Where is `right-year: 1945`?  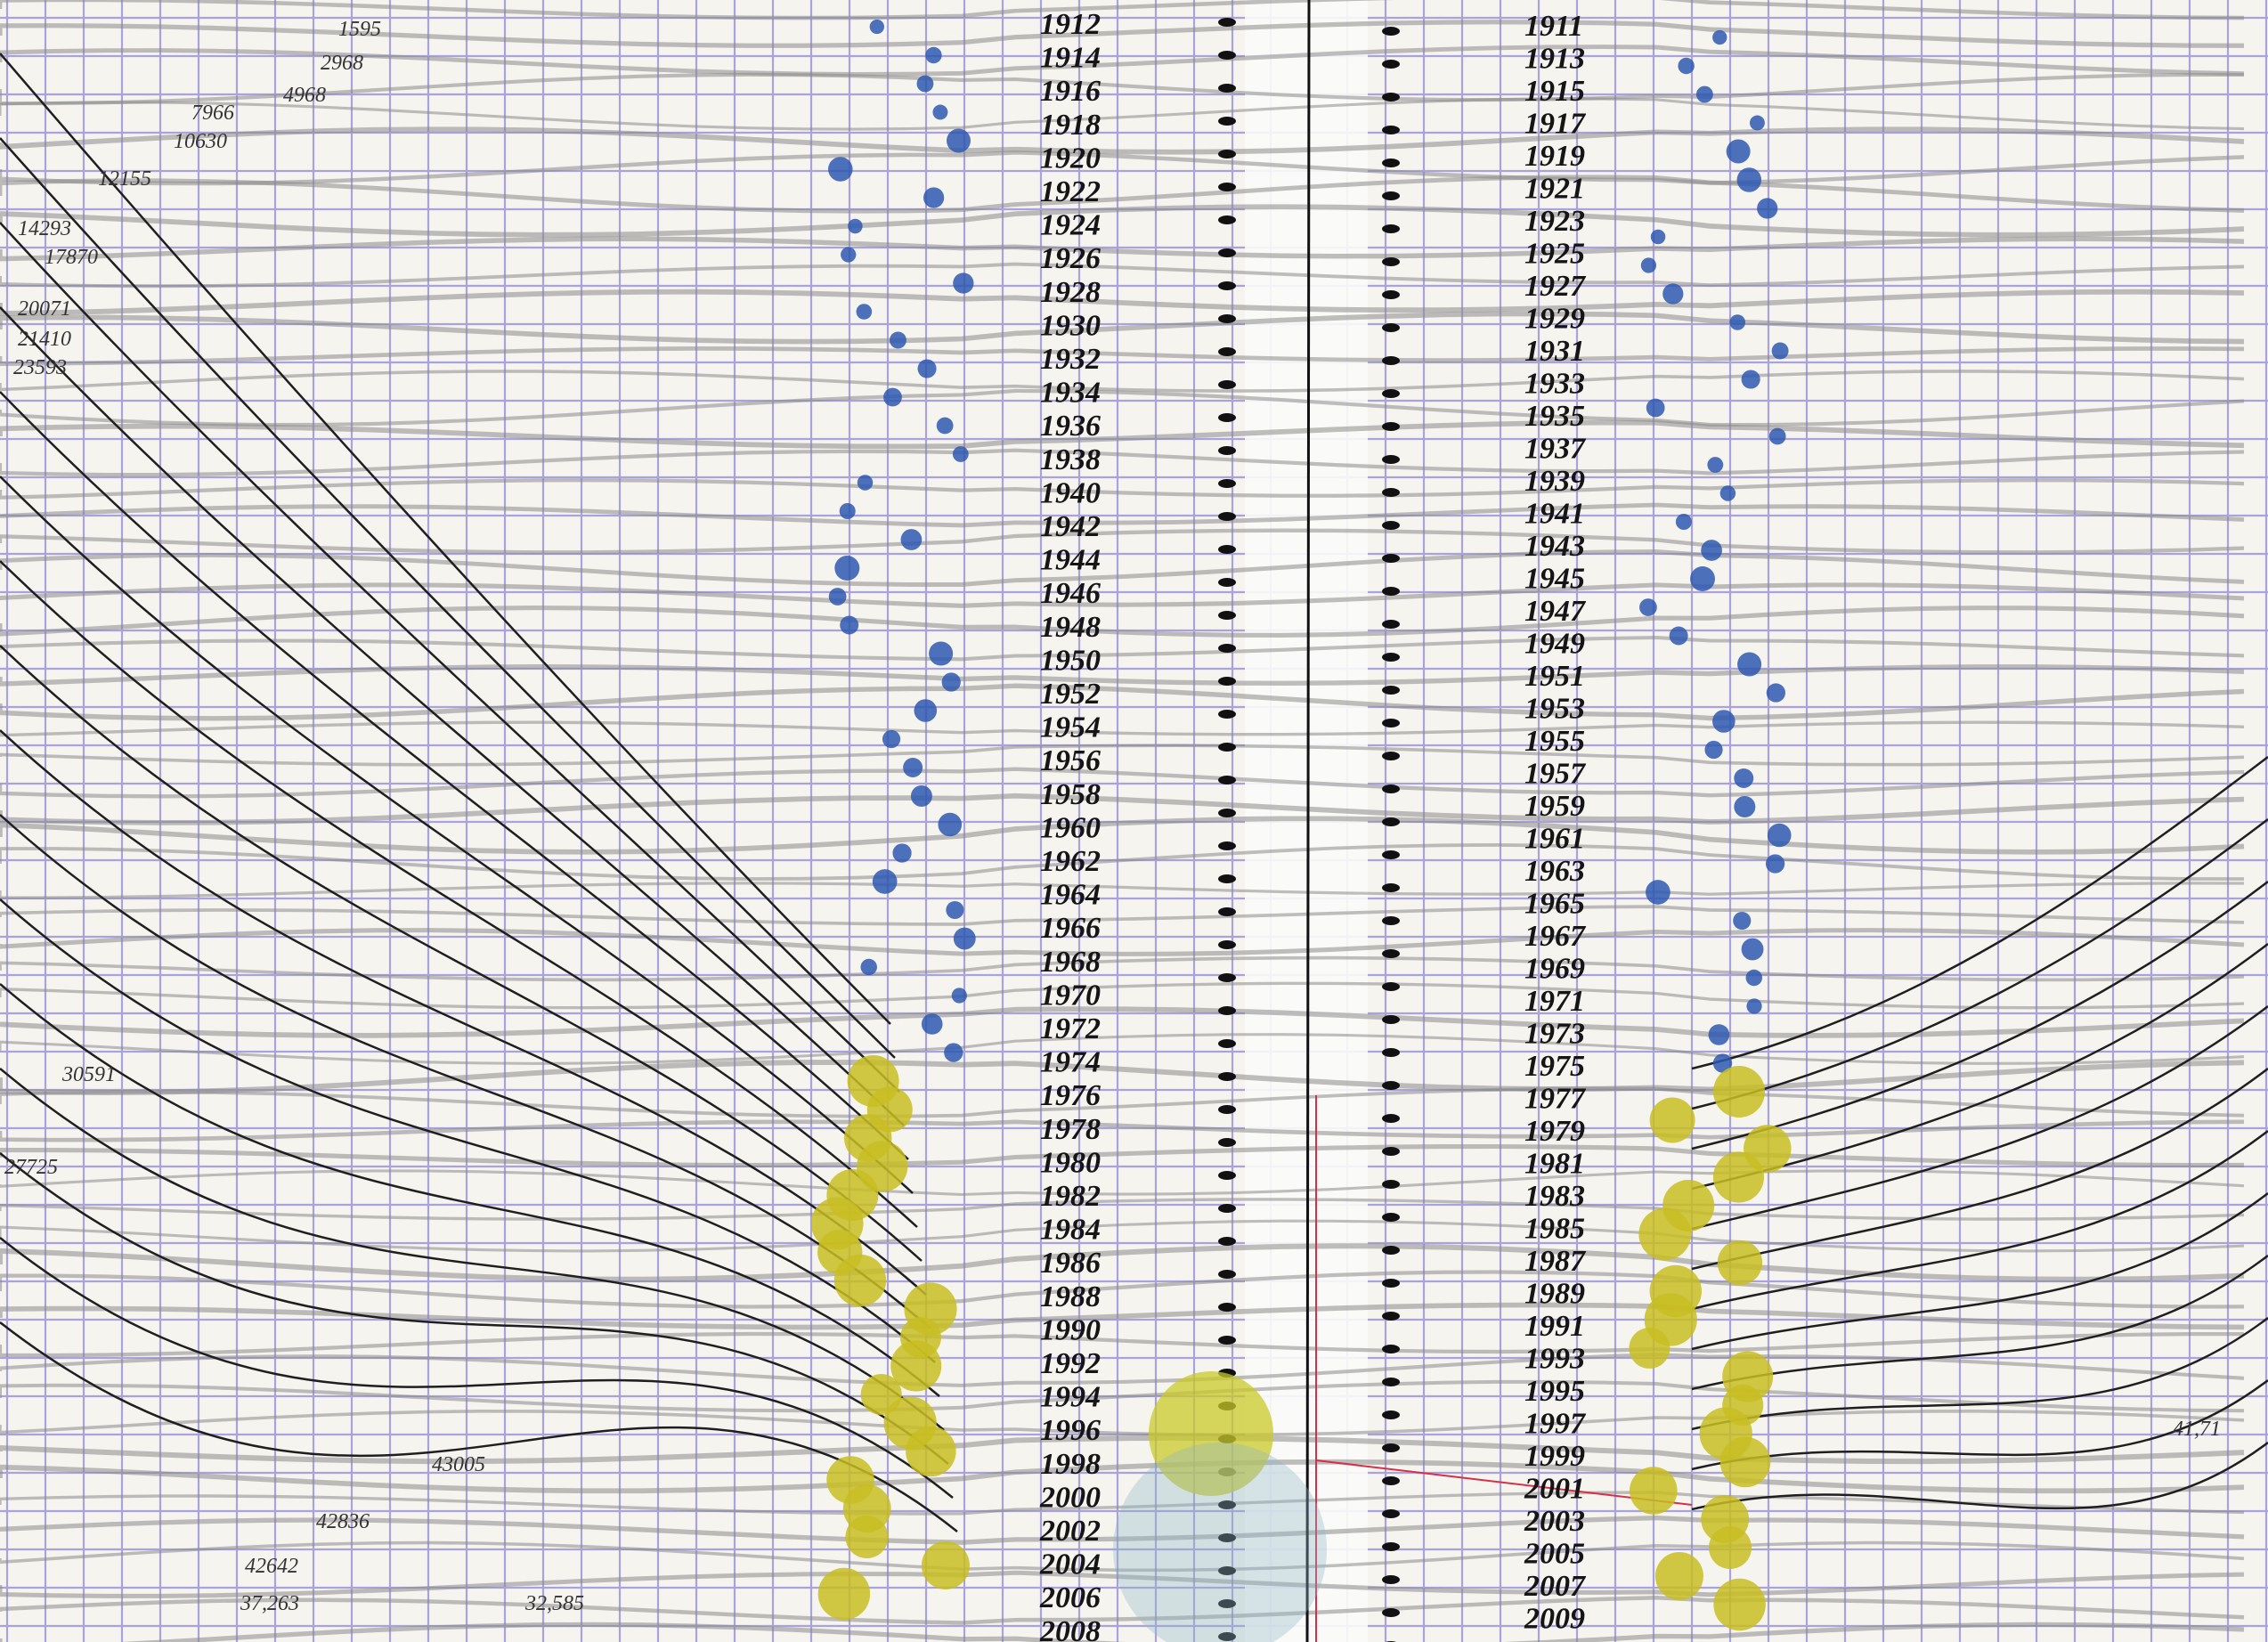
right-year: 1945 is located at coordinates (1554, 579).